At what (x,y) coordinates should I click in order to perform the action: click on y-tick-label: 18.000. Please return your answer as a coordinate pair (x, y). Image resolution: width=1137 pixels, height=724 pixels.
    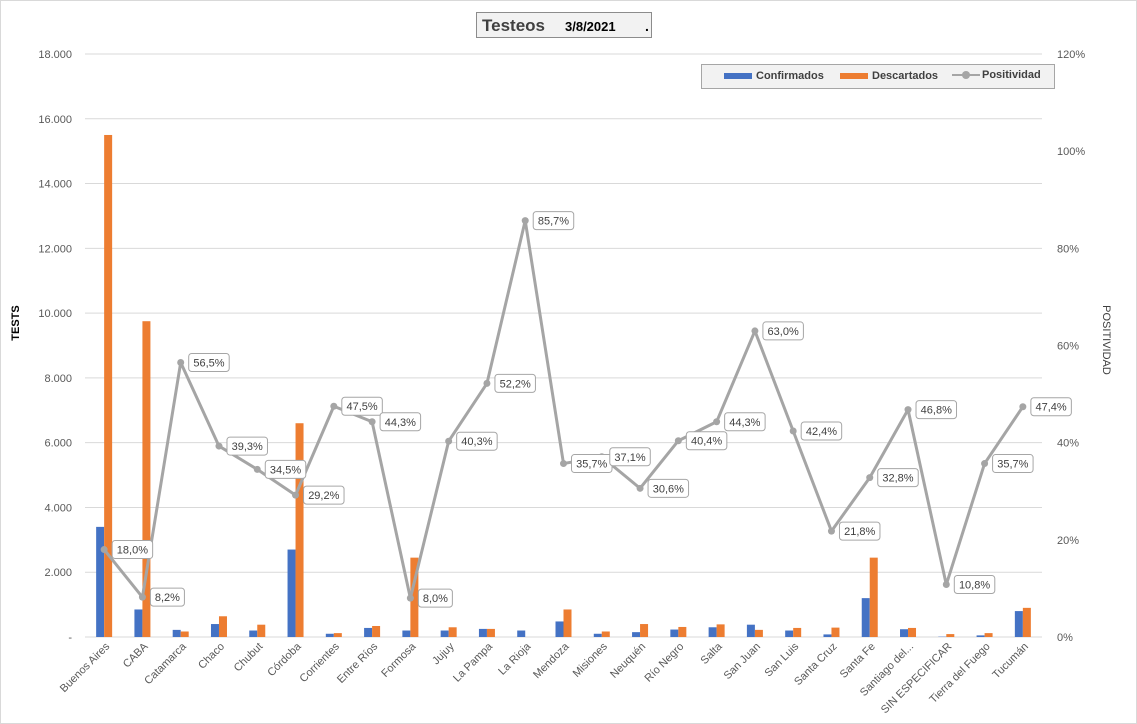
    Looking at the image, I should click on (55, 55).